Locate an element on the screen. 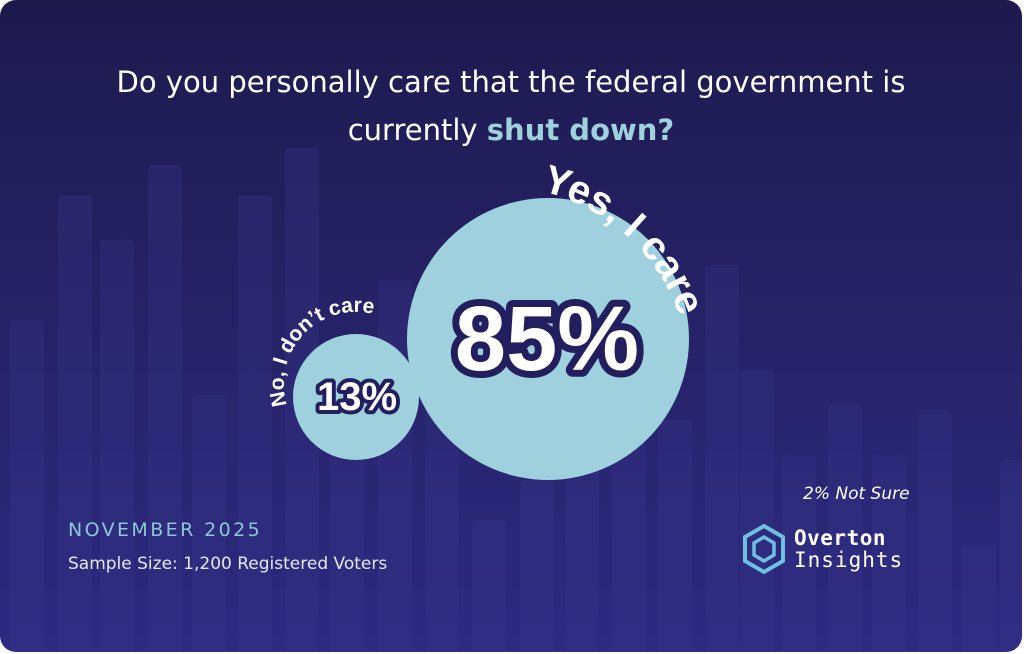 This screenshot has width=1024, height=654. bubble-no is located at coordinates (356, 397).